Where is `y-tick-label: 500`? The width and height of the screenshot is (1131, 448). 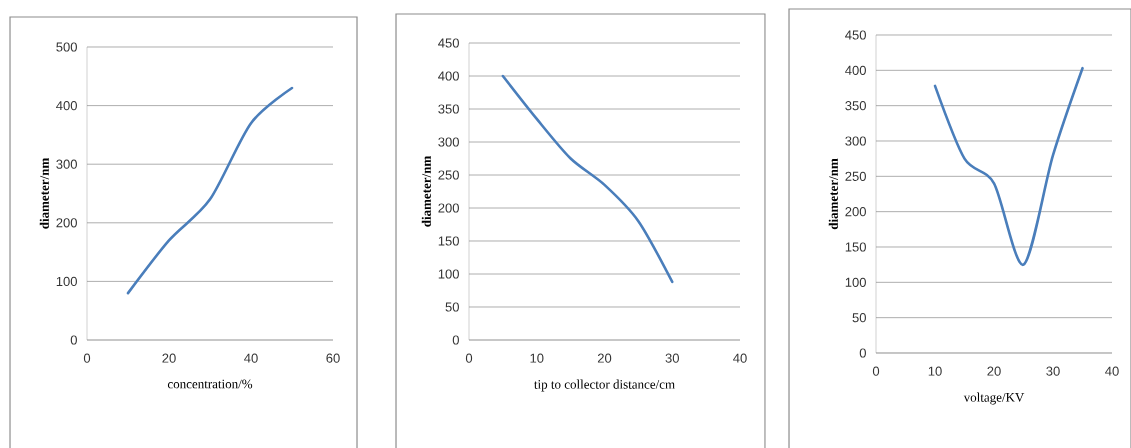 y-tick-label: 500 is located at coordinates (66, 47).